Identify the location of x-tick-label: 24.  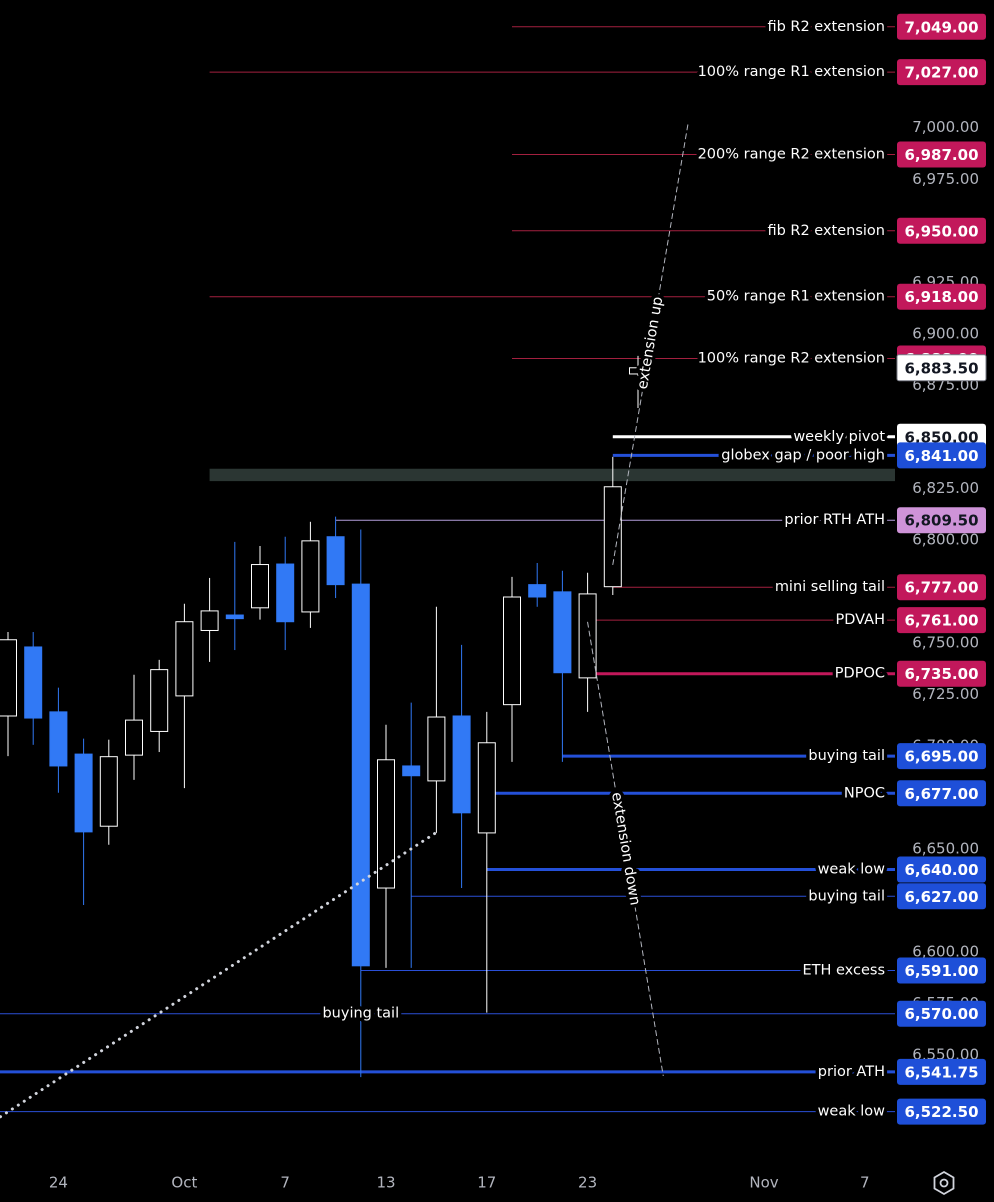
(58, 1183).